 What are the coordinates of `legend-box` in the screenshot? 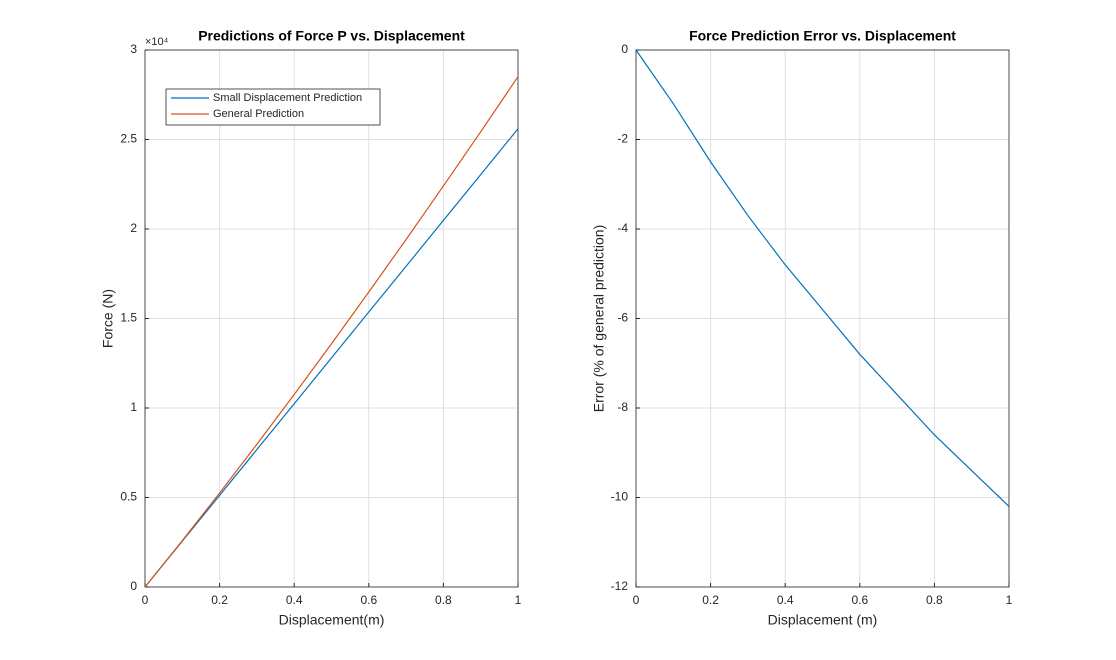 It's located at (273, 107).